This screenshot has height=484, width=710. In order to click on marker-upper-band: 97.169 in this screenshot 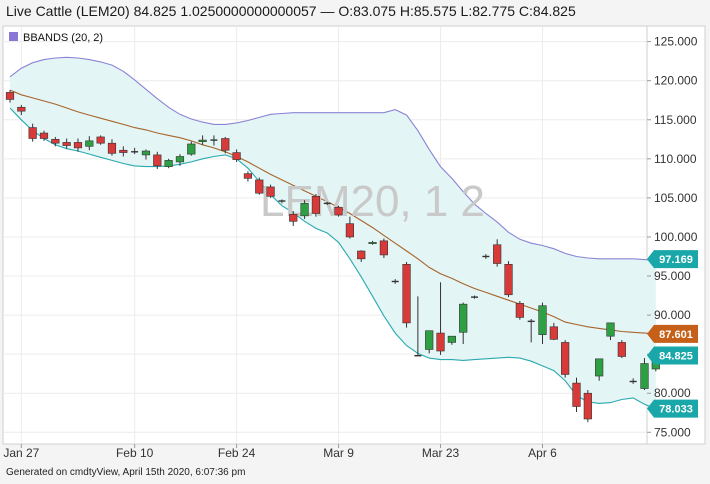, I will do `click(672, 259)`.